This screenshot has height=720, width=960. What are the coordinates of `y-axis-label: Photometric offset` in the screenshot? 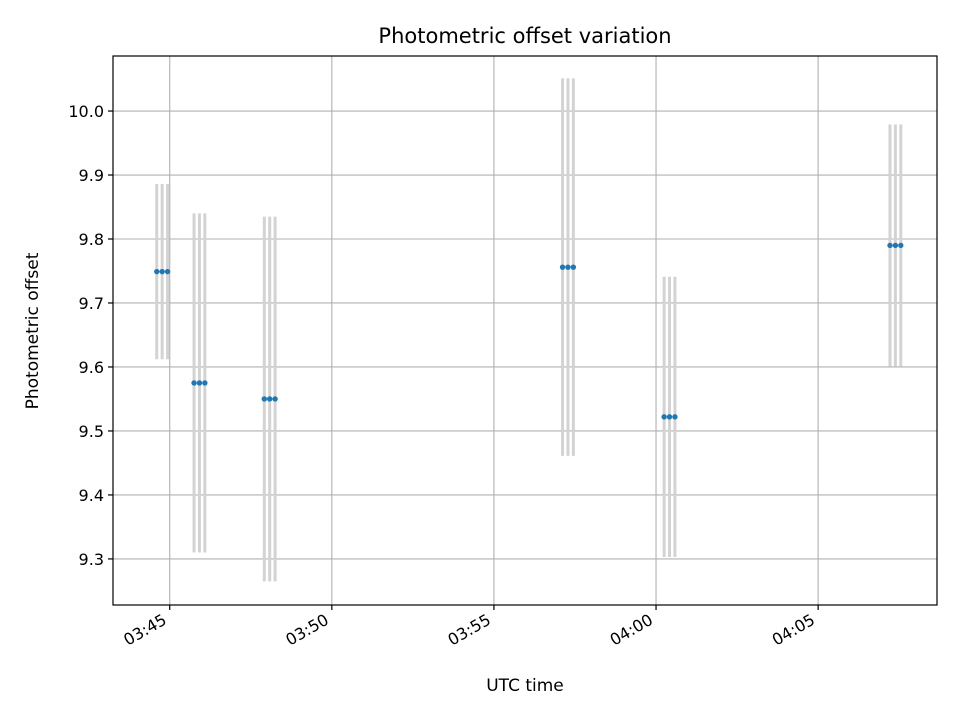 It's located at (33, 330).